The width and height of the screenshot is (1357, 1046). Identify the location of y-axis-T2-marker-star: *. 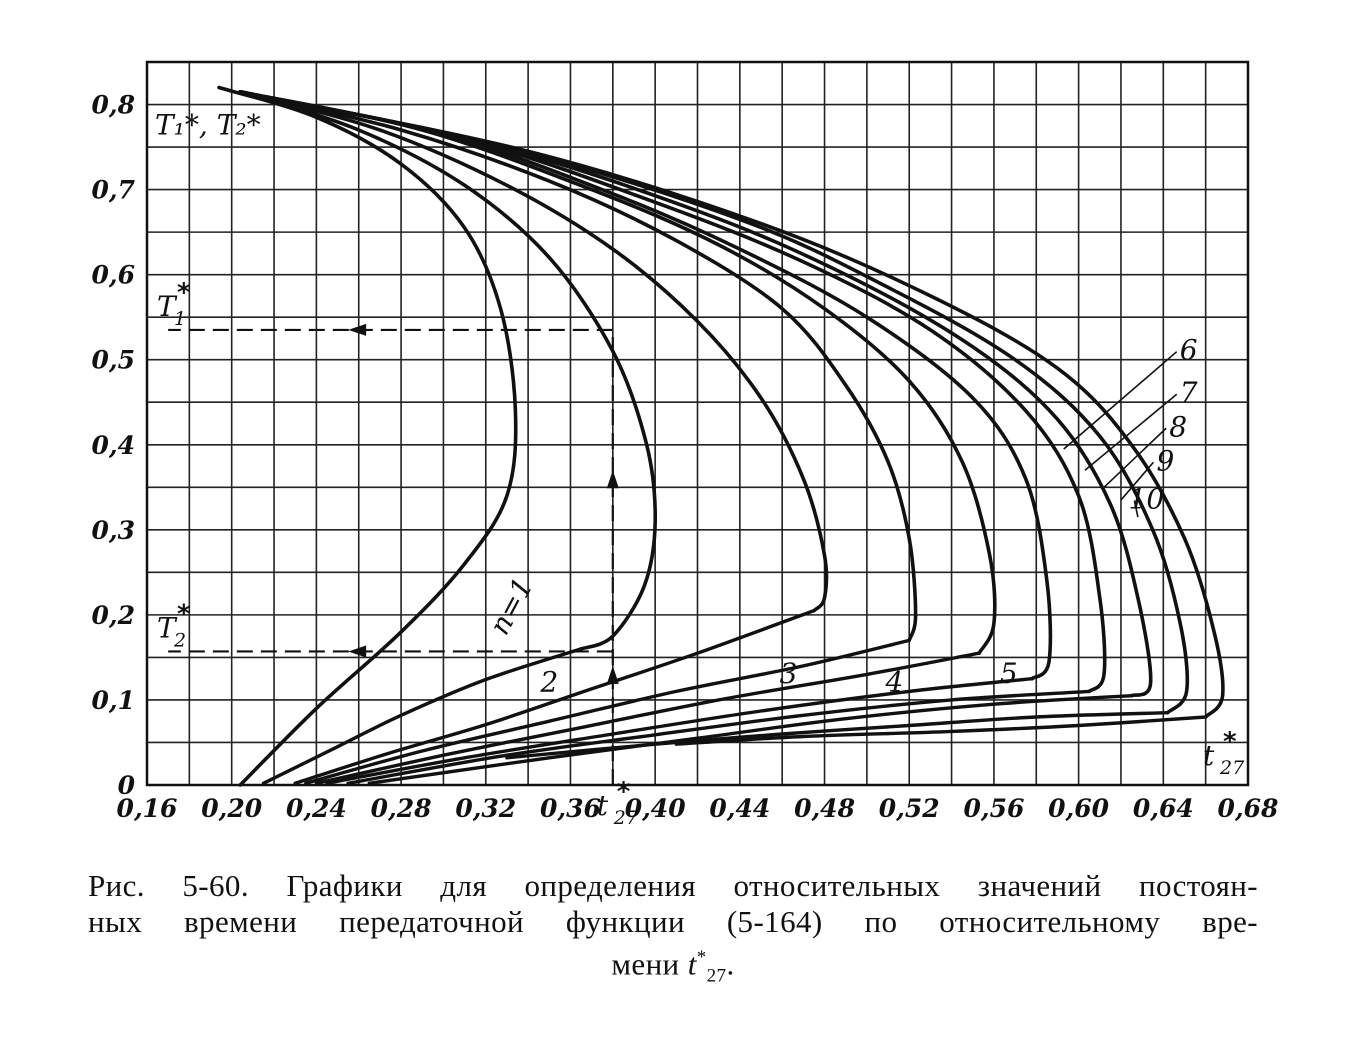
(184, 614).